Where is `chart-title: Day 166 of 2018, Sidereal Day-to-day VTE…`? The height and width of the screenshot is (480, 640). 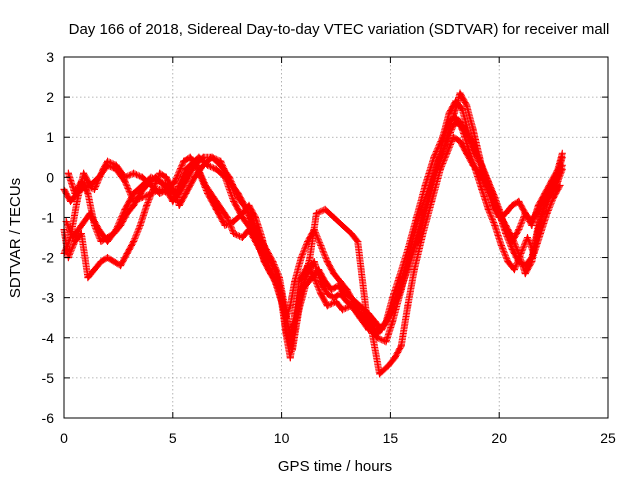
chart-title: Day 166 of 2018, Sidereal Day-to-day VTE… is located at coordinates (339, 29).